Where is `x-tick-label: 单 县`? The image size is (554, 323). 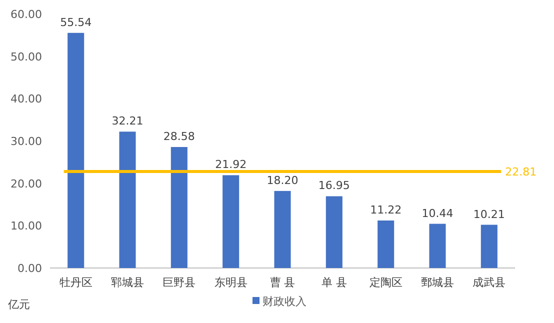
x-tick-label: 单 县 is located at coordinates (334, 282).